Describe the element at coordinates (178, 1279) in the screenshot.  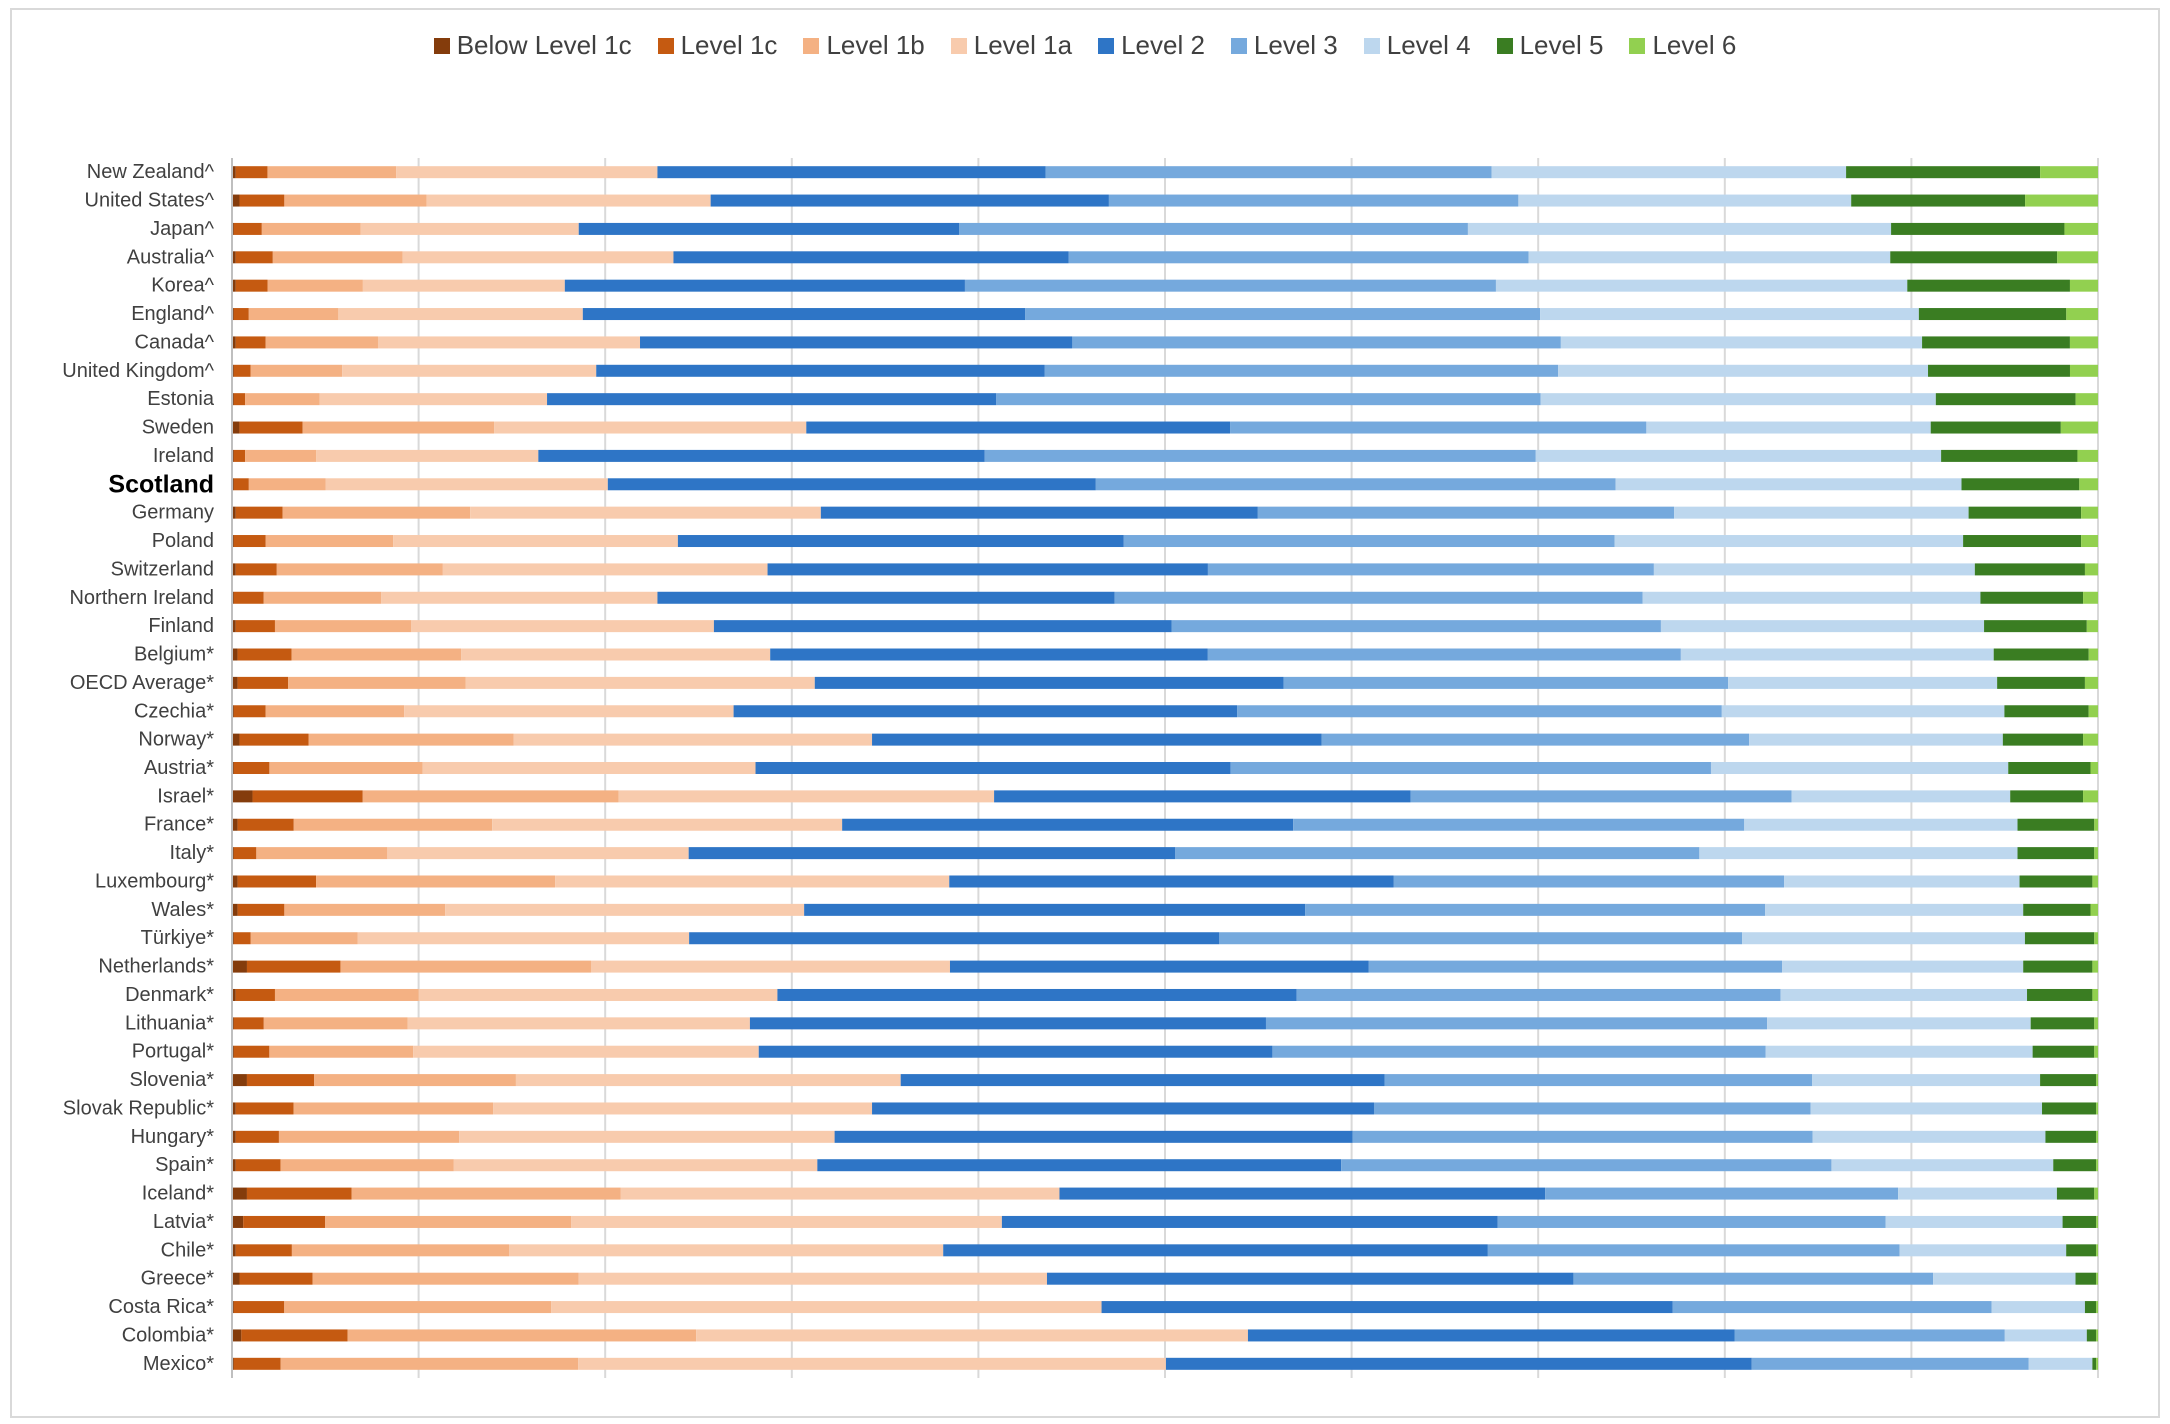
I see `category-label: Greece*` at that location.